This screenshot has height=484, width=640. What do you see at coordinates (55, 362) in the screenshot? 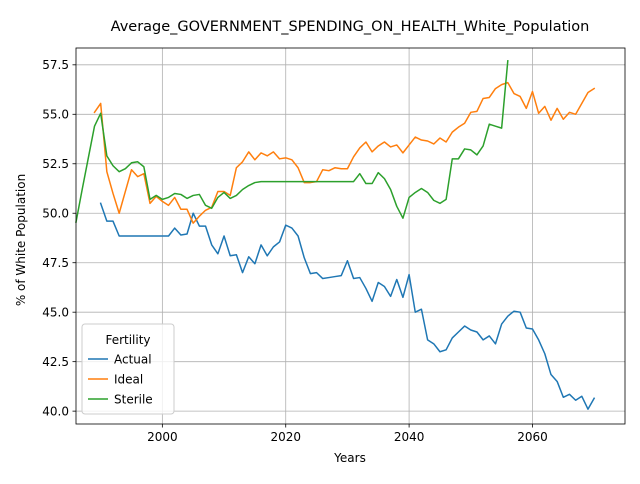
I see `y-tick-label: 42.5` at bounding box center [55, 362].